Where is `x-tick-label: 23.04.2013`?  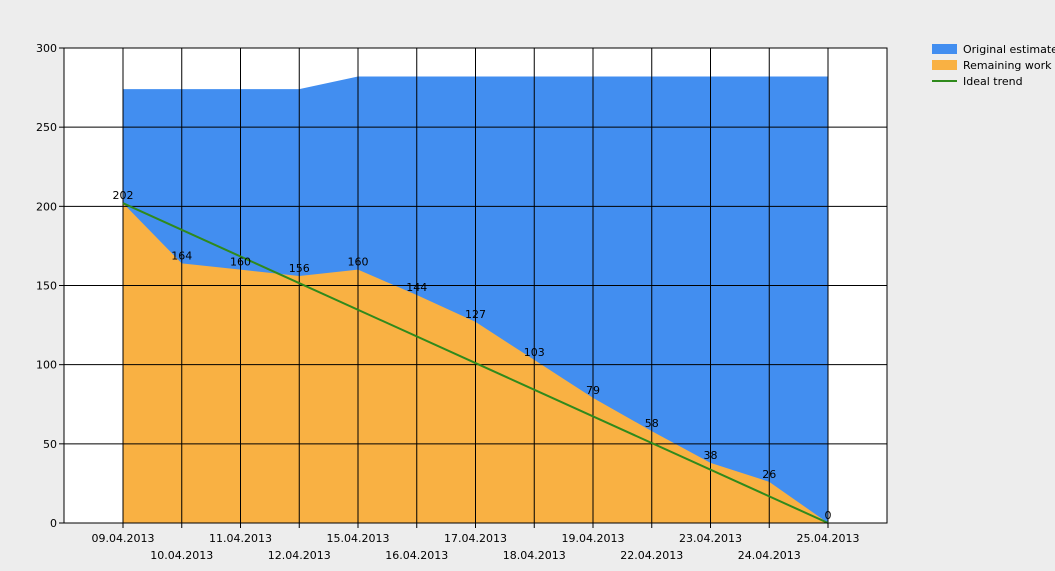 x-tick-label: 23.04.2013 is located at coordinates (710, 538).